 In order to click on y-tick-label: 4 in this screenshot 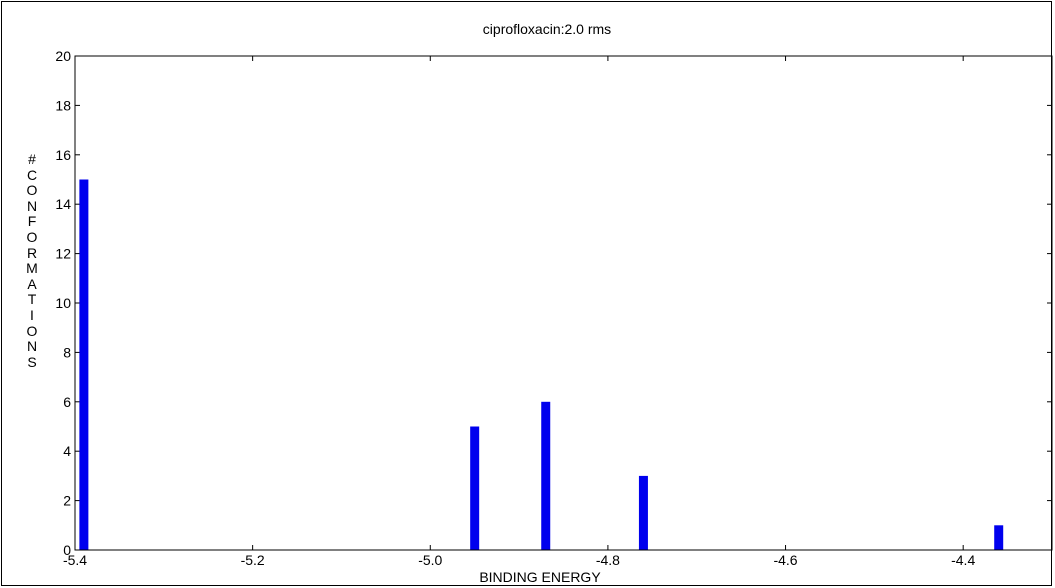, I will do `click(67, 451)`.